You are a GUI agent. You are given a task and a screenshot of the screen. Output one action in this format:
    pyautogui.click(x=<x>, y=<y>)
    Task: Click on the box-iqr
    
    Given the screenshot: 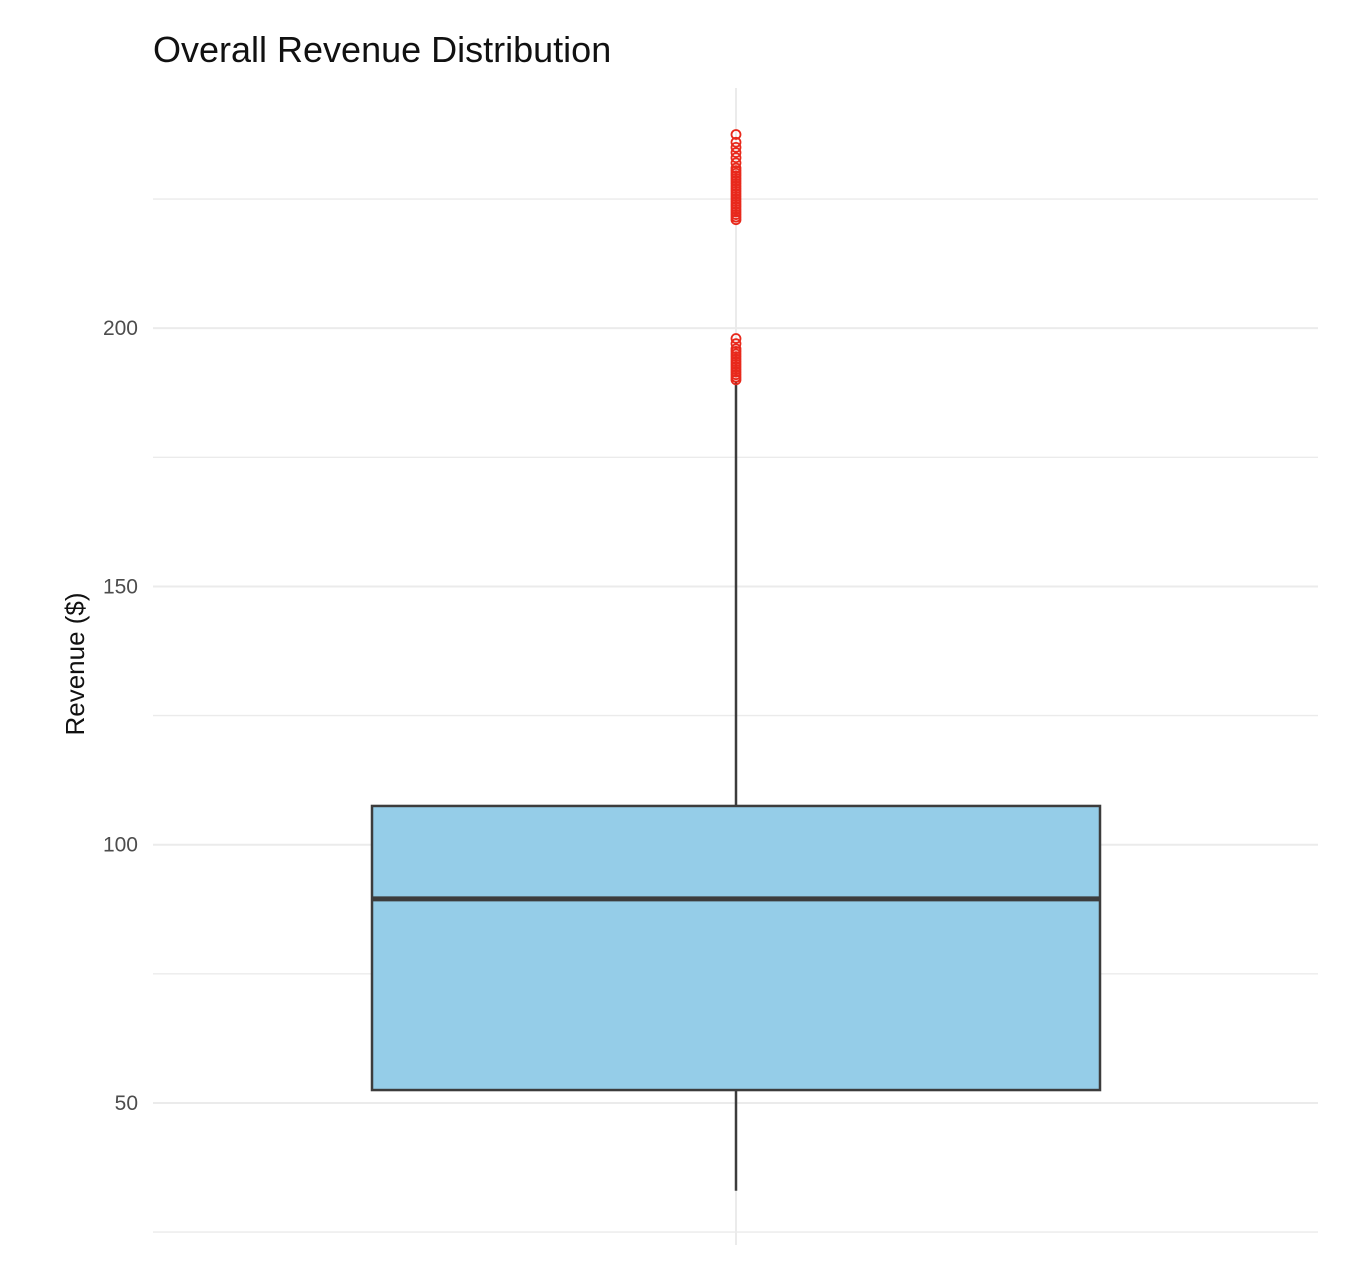 What is the action you would take?
    pyautogui.click(x=736, y=948)
    